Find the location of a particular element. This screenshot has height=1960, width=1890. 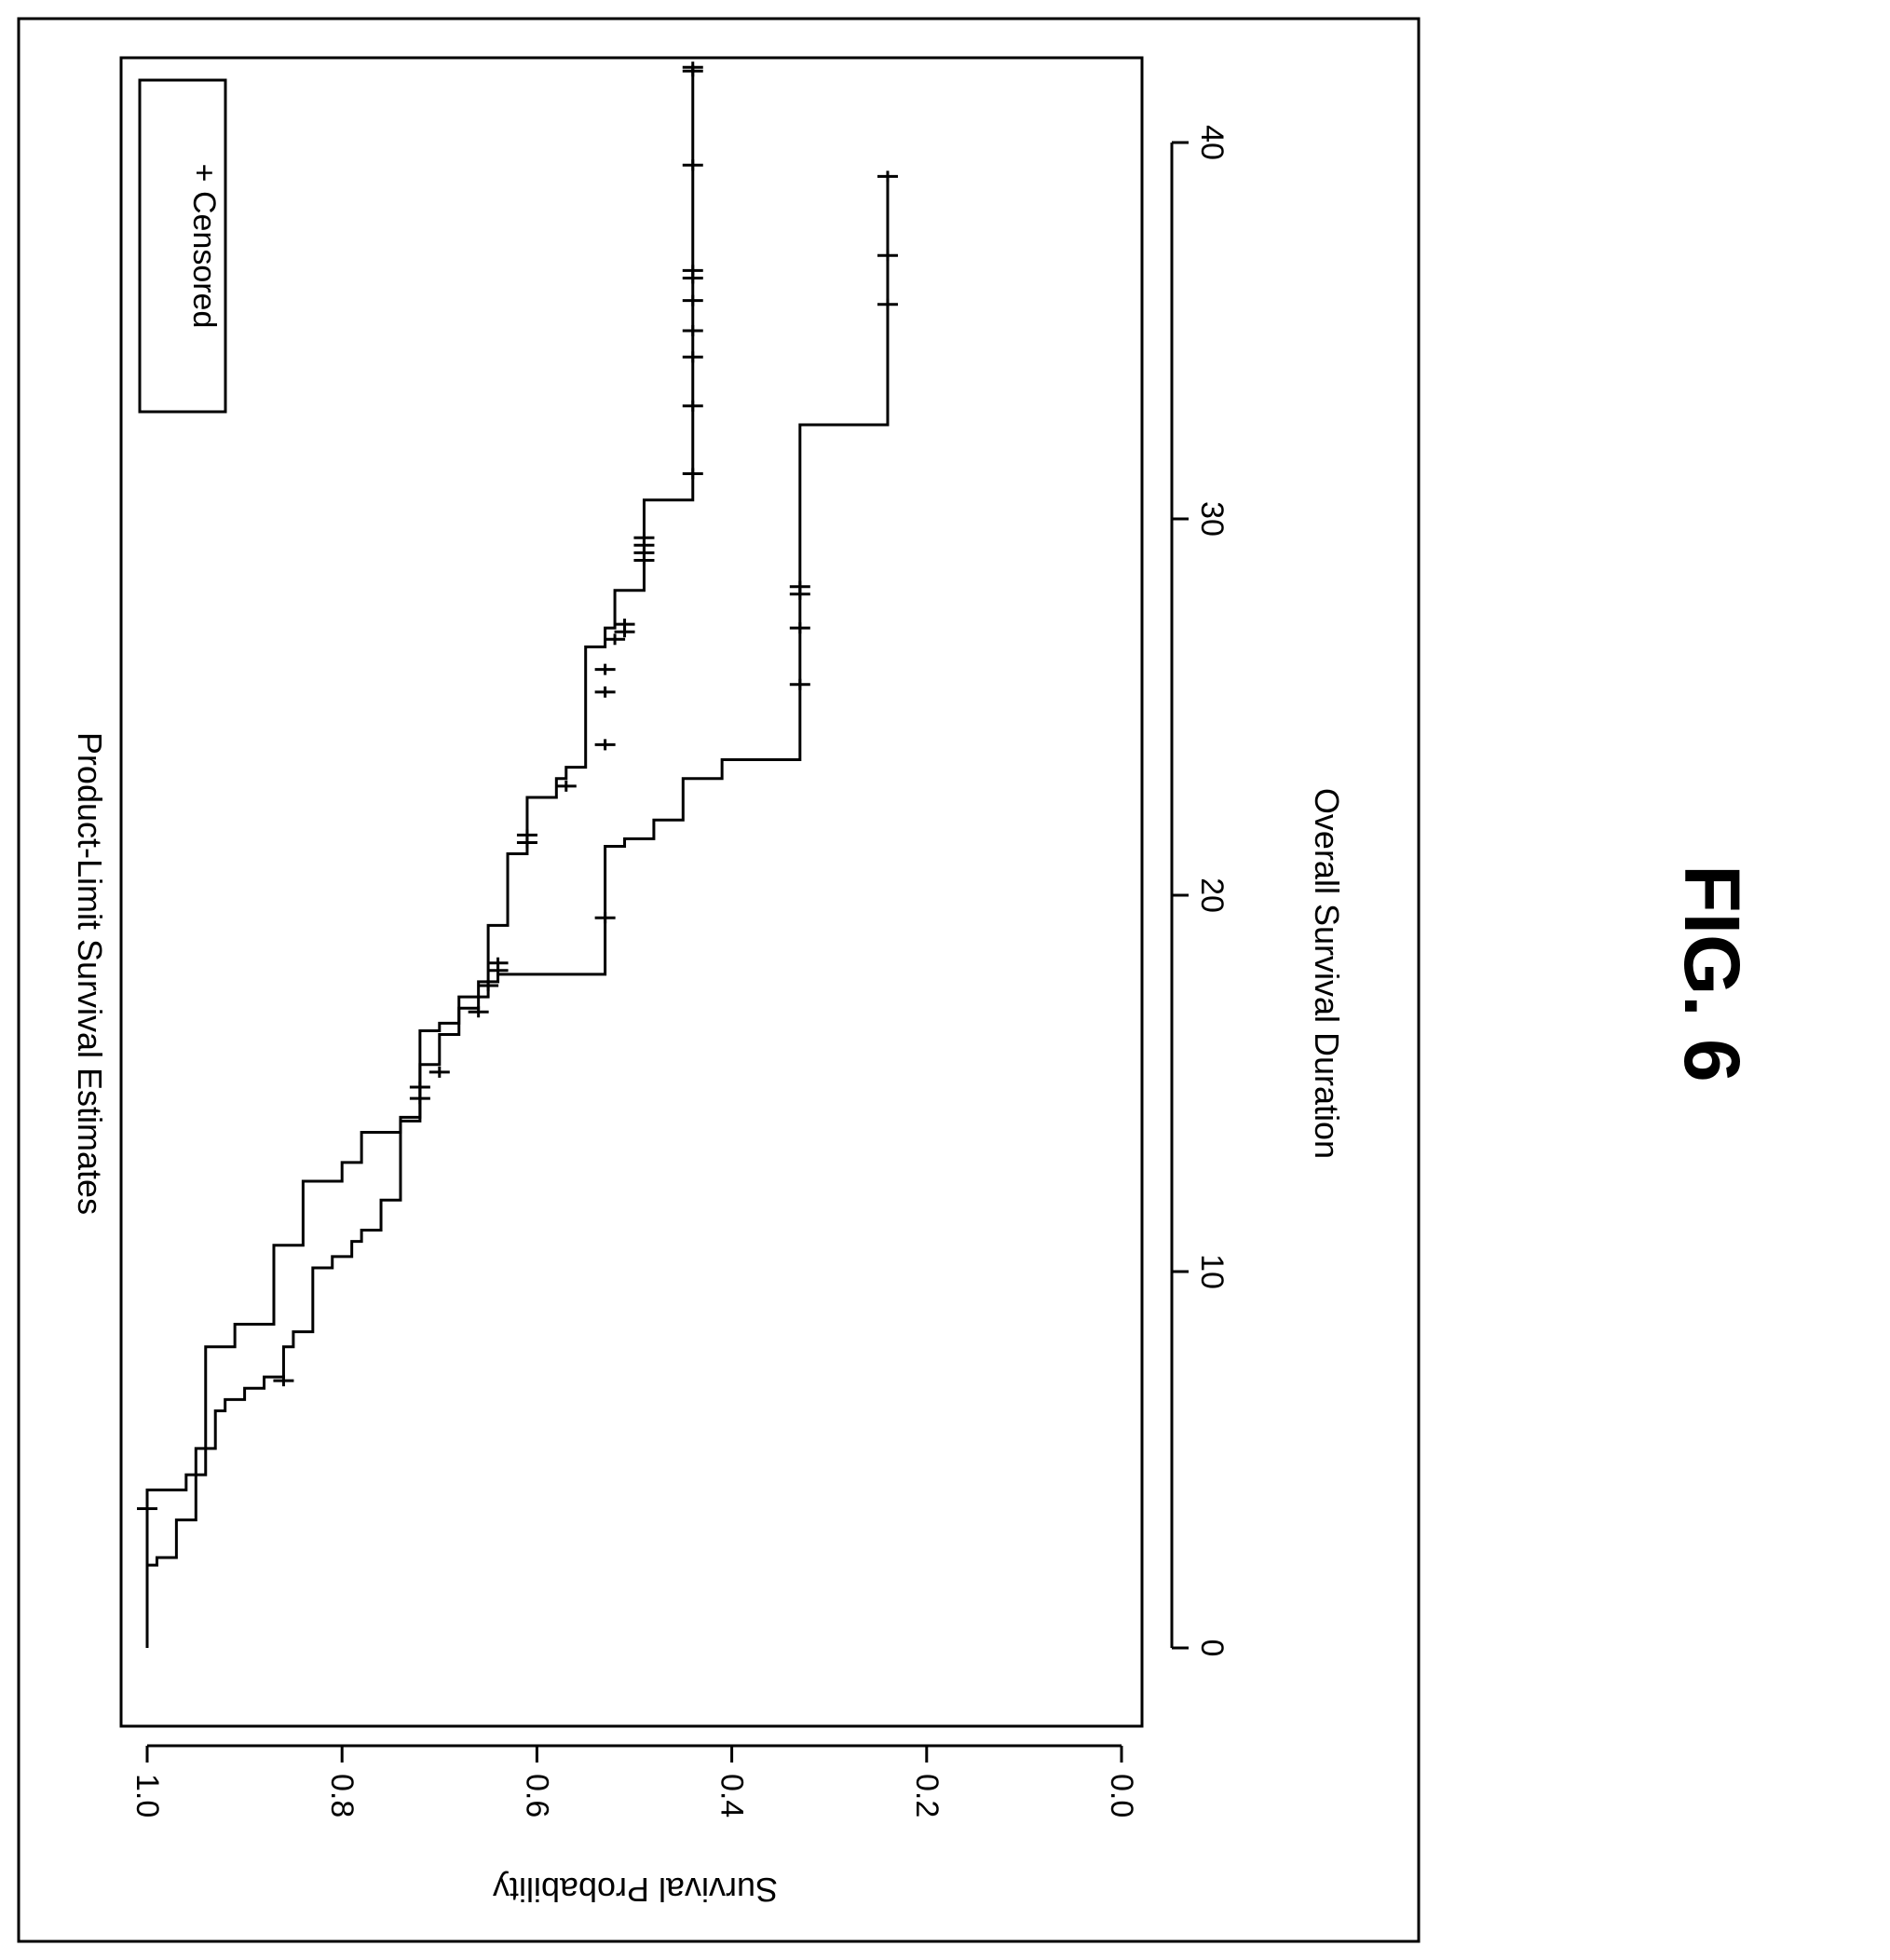

y-tick-label: 0.6 is located at coordinates (537, 1795).